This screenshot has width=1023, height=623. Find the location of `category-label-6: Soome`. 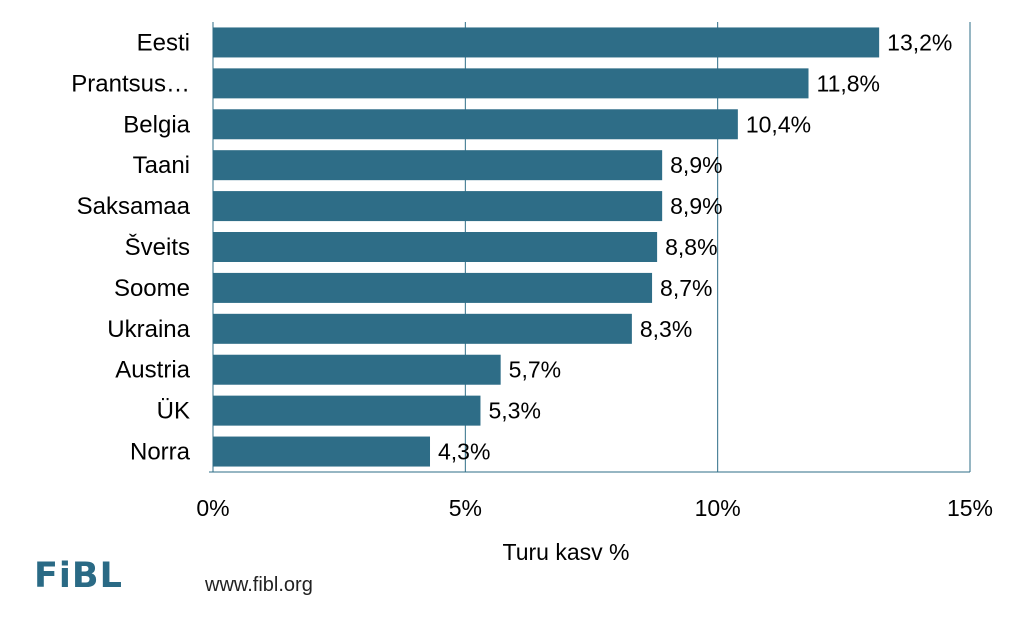

category-label-6: Soome is located at coordinates (152, 288).